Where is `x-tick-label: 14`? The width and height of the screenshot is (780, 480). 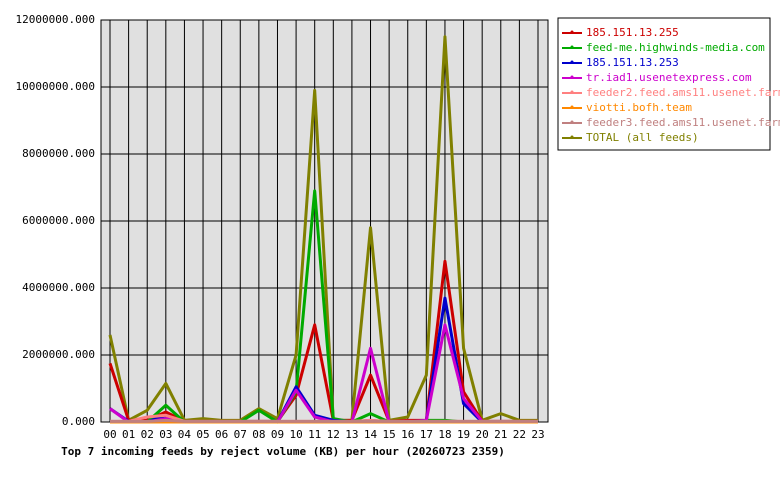
x-tick-label: 14 is located at coordinates (371, 434).